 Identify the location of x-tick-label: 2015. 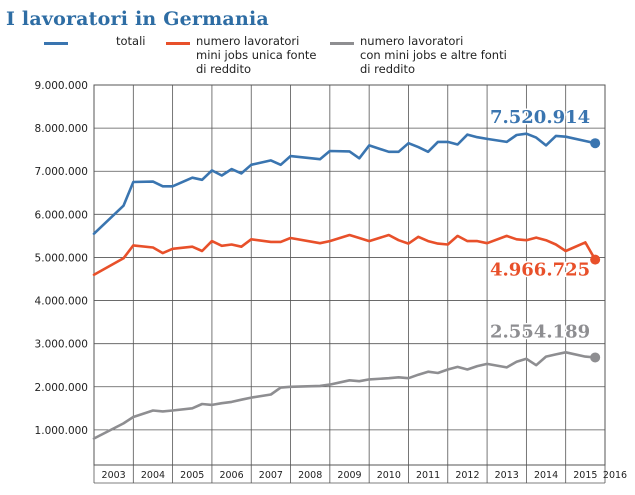
(585, 475).